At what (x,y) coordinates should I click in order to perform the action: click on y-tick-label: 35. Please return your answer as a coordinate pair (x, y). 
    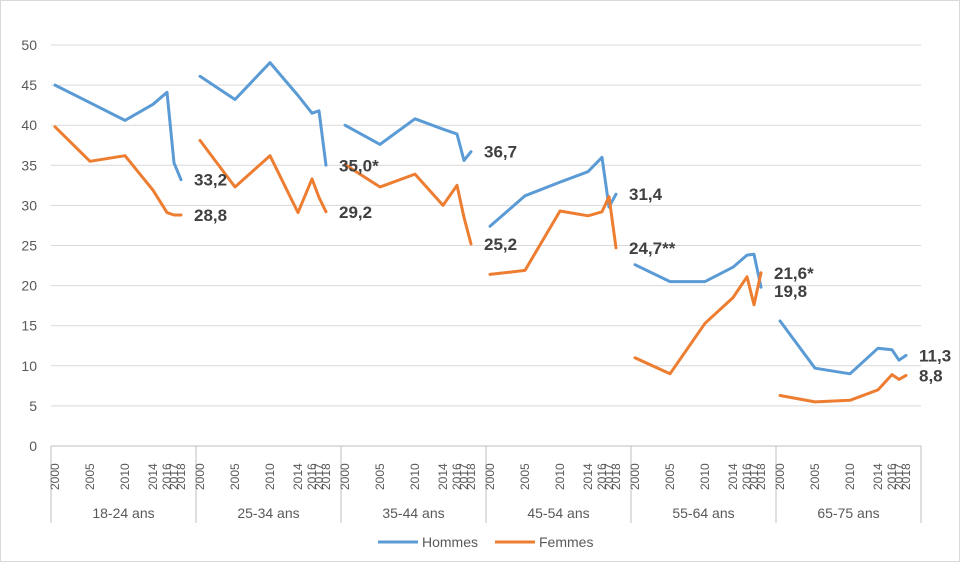
    Looking at the image, I should click on (29, 165).